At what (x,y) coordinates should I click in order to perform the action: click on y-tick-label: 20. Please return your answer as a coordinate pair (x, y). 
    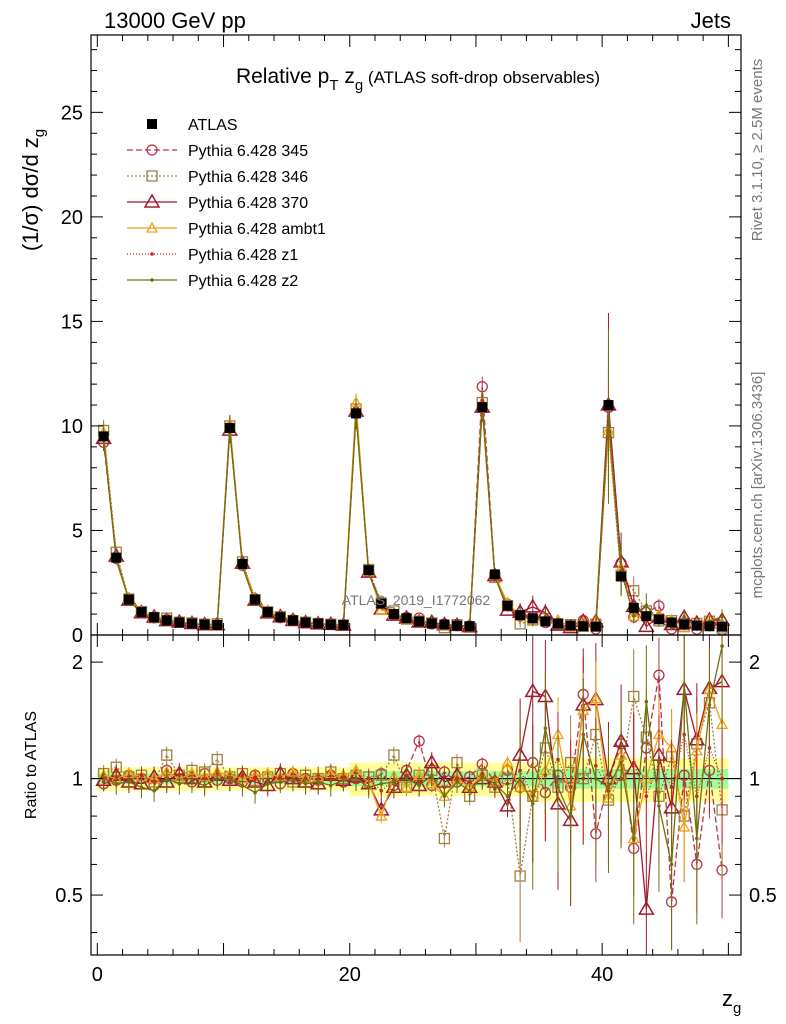
    Looking at the image, I should click on (72, 218).